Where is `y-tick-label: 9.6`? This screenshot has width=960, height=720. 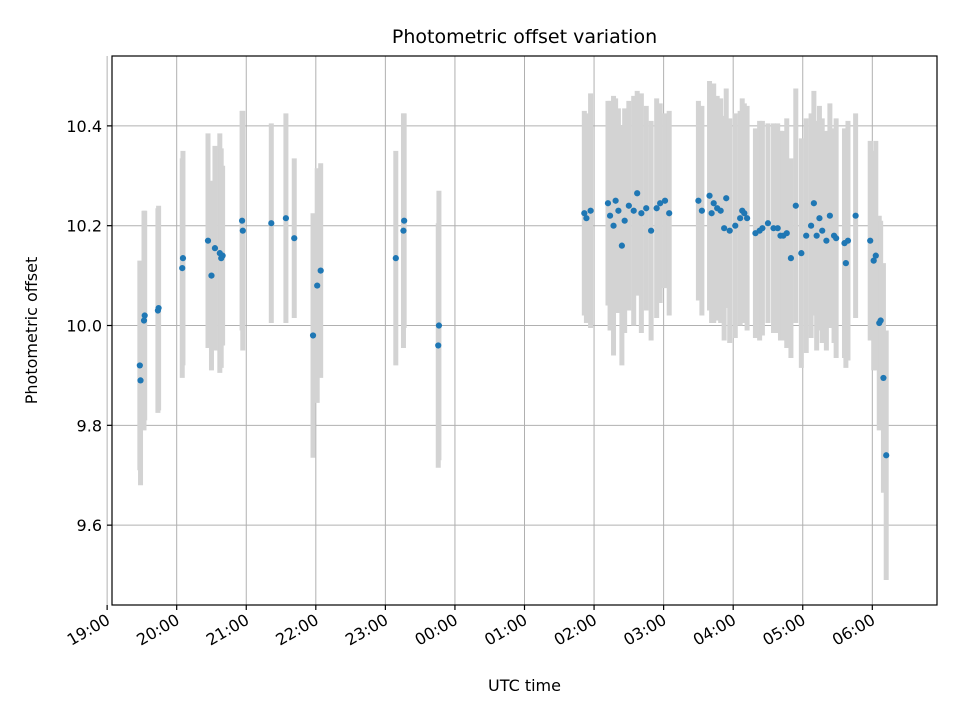
y-tick-label: 9.6 is located at coordinates (89, 525).